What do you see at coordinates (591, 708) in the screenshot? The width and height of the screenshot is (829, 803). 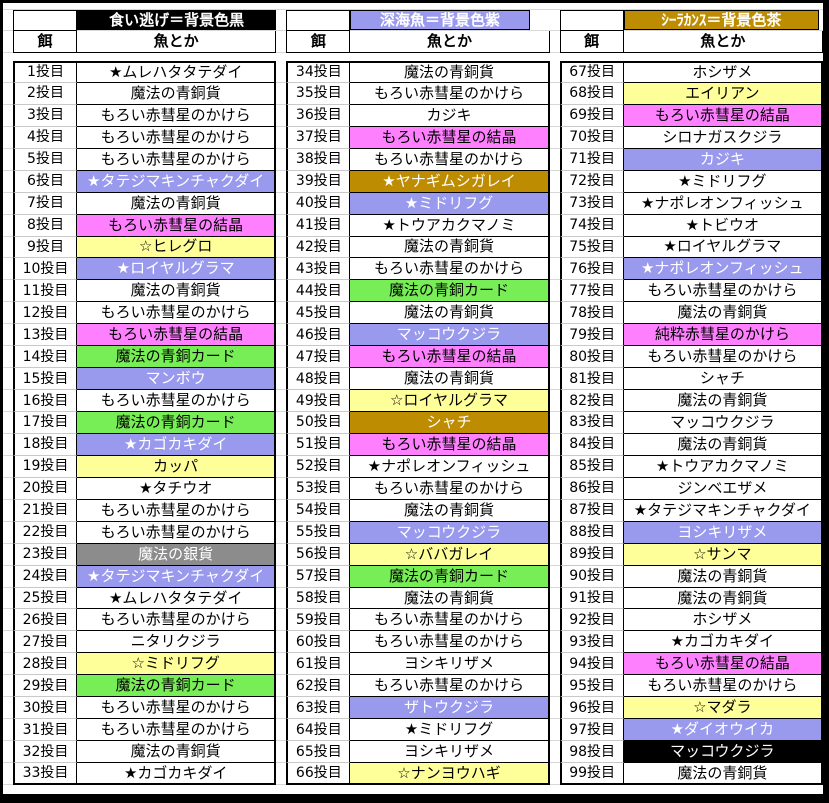 I see `cast-cell: 96投目` at bounding box center [591, 708].